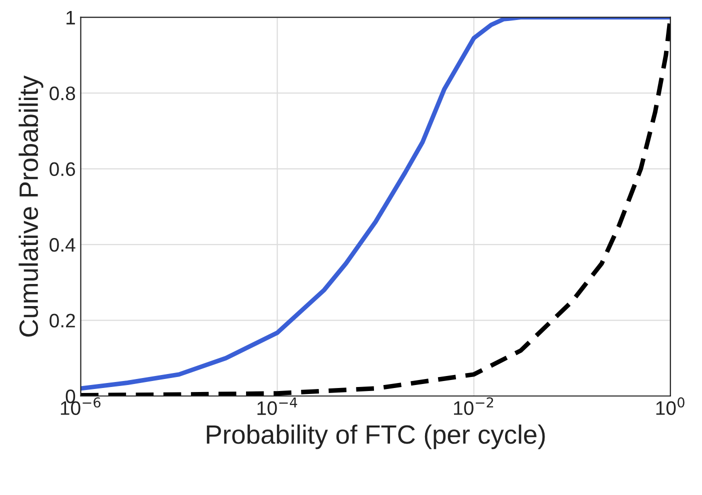  What do you see at coordinates (63, 93) in the screenshot?
I see `y-tick-label: 0.8` at bounding box center [63, 93].